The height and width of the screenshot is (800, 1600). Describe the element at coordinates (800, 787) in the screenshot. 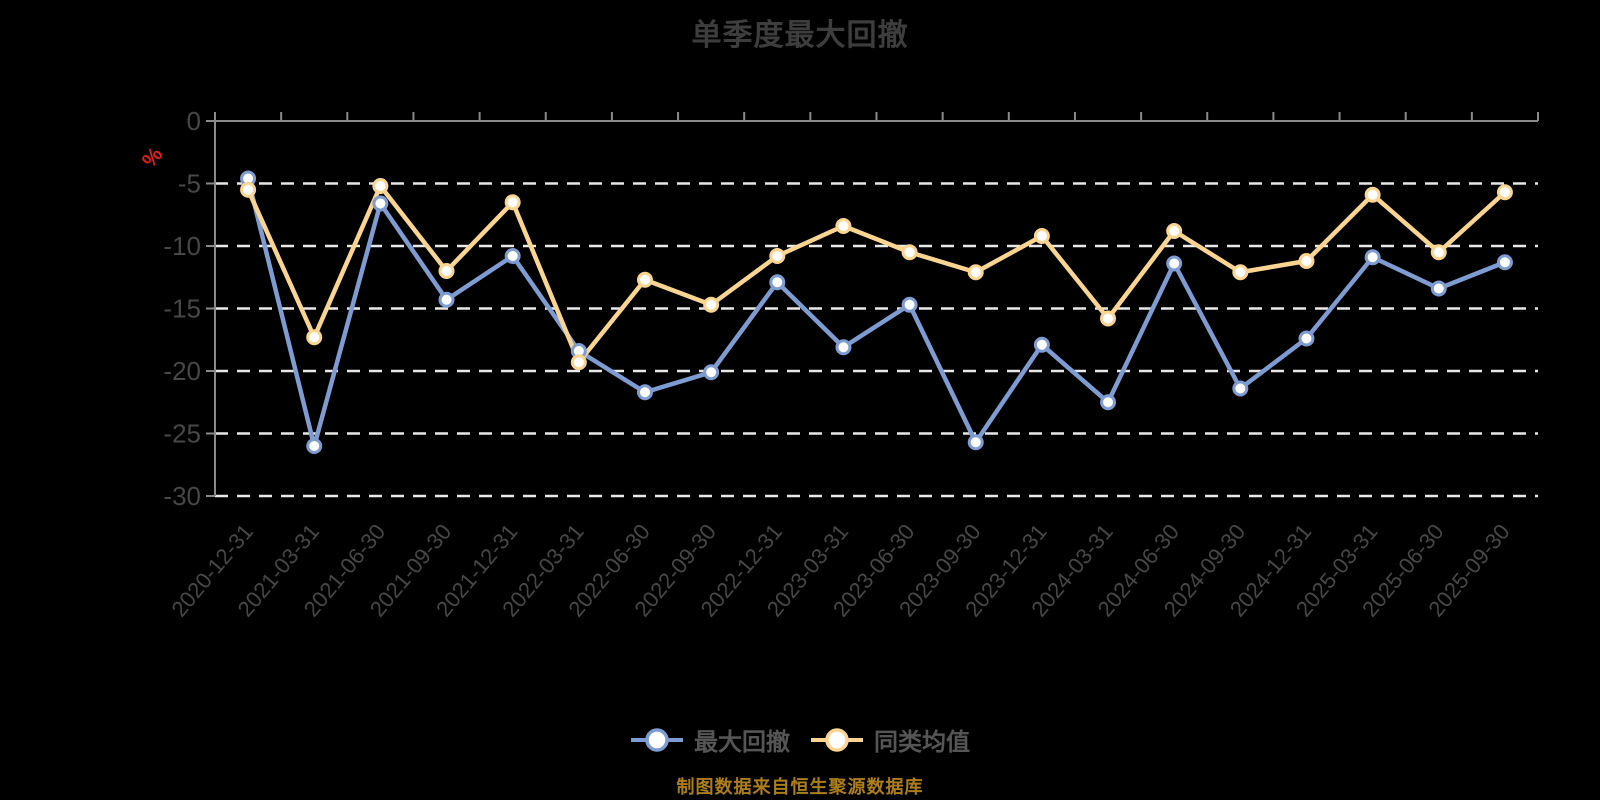

I see `source-note: 制图数据来自恒生聚源数据库` at that location.